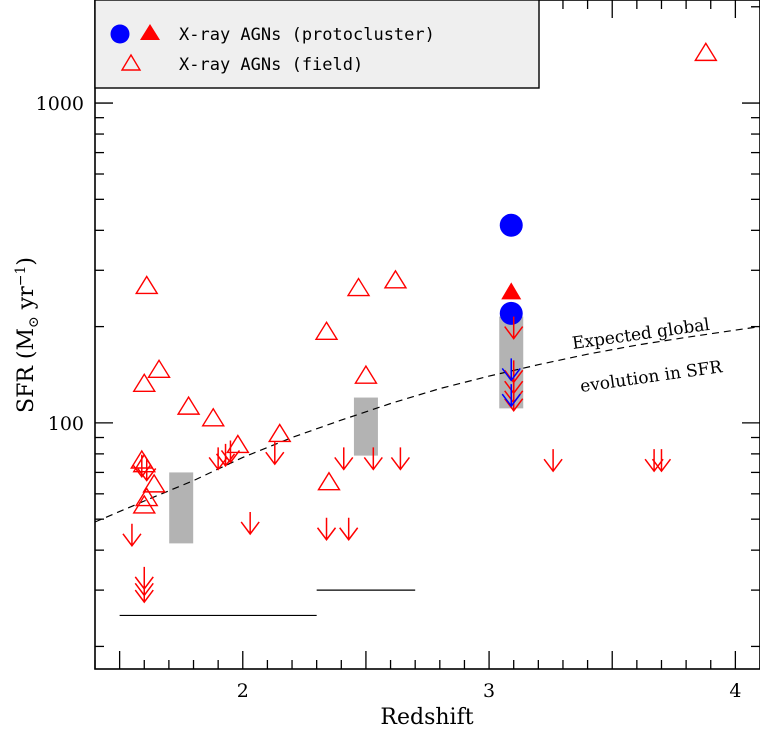  Describe the element at coordinates (131, 62) in the screenshot. I see `legend-red-open-triangle-marker` at that location.